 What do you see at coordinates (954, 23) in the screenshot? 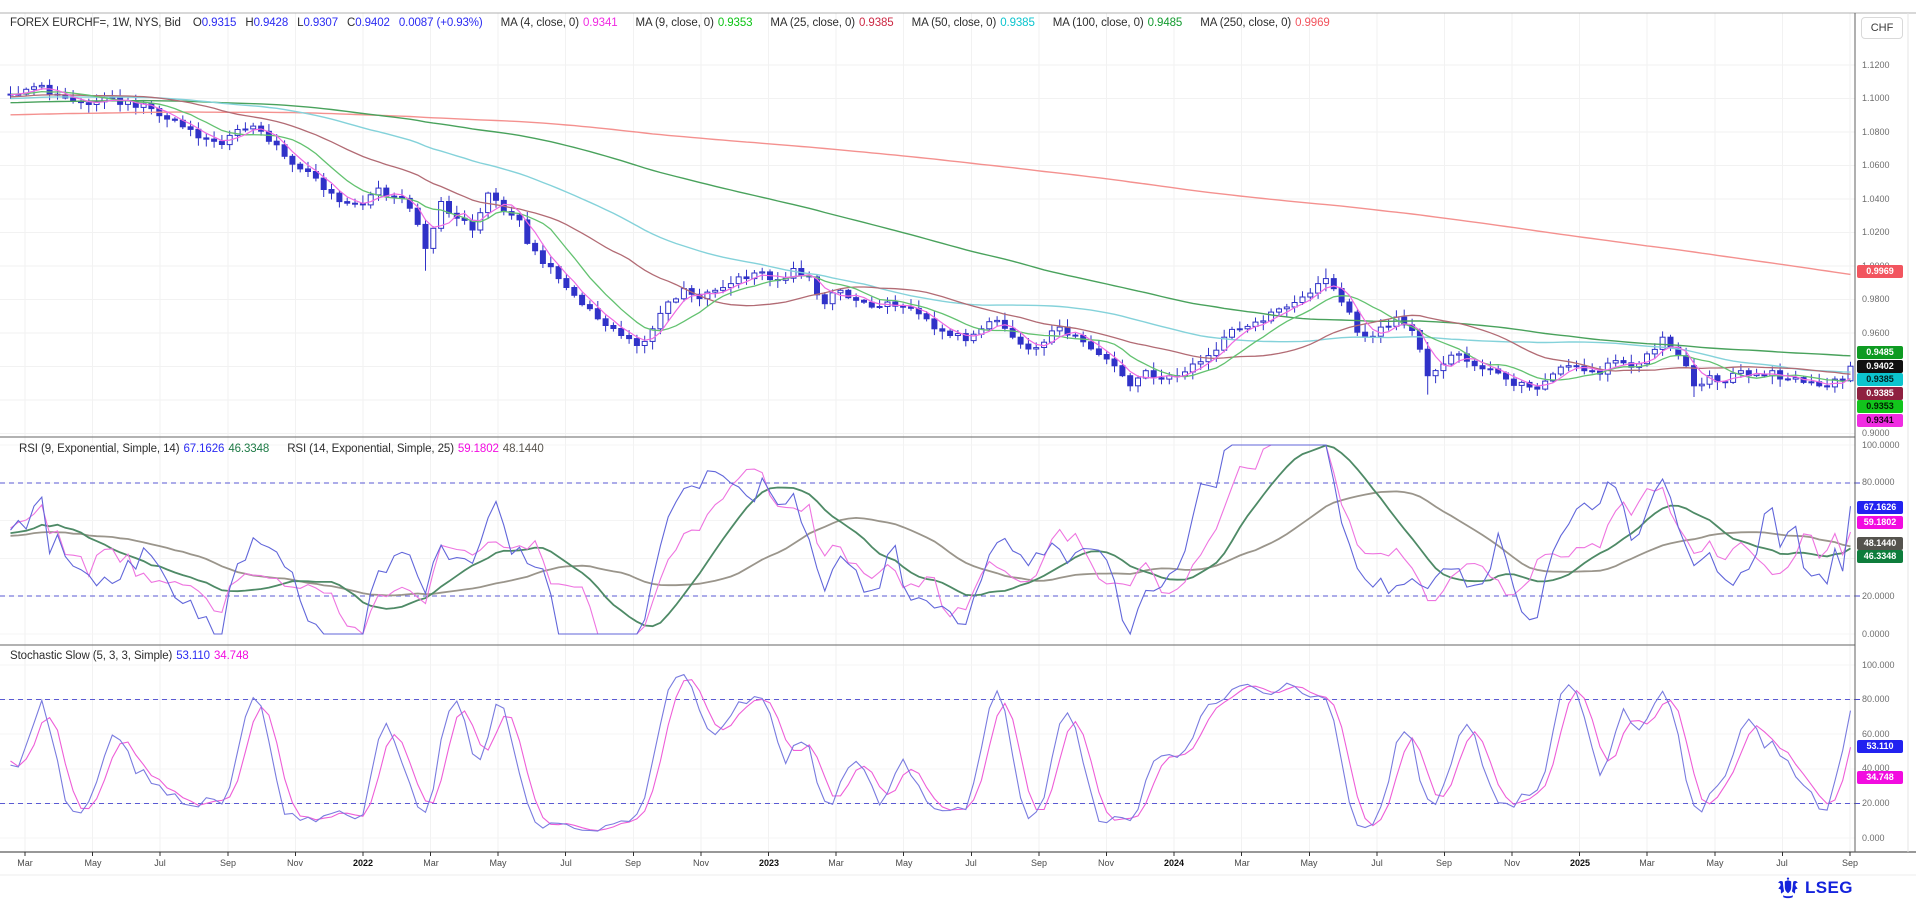
I see `ma-legend-label: MA (50, close, 0)` at bounding box center [954, 23].